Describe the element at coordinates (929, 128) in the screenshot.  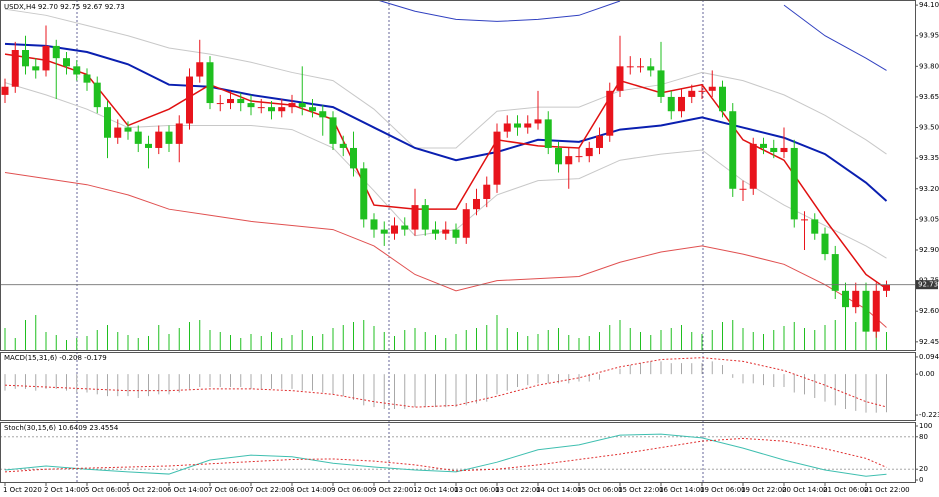
I see `y-tick-label: 93.50` at that location.